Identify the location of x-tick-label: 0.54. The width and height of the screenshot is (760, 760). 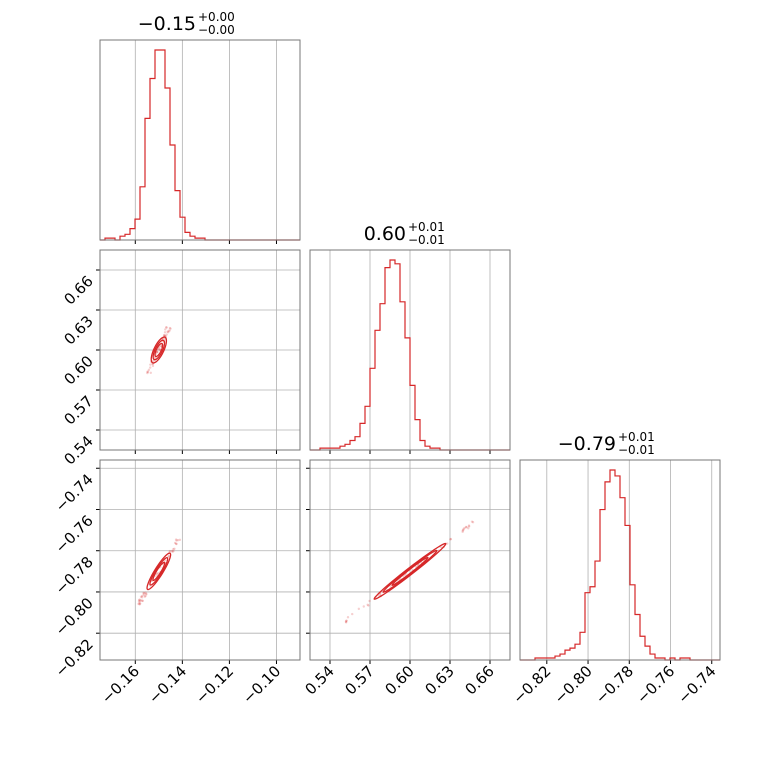
(319, 680).